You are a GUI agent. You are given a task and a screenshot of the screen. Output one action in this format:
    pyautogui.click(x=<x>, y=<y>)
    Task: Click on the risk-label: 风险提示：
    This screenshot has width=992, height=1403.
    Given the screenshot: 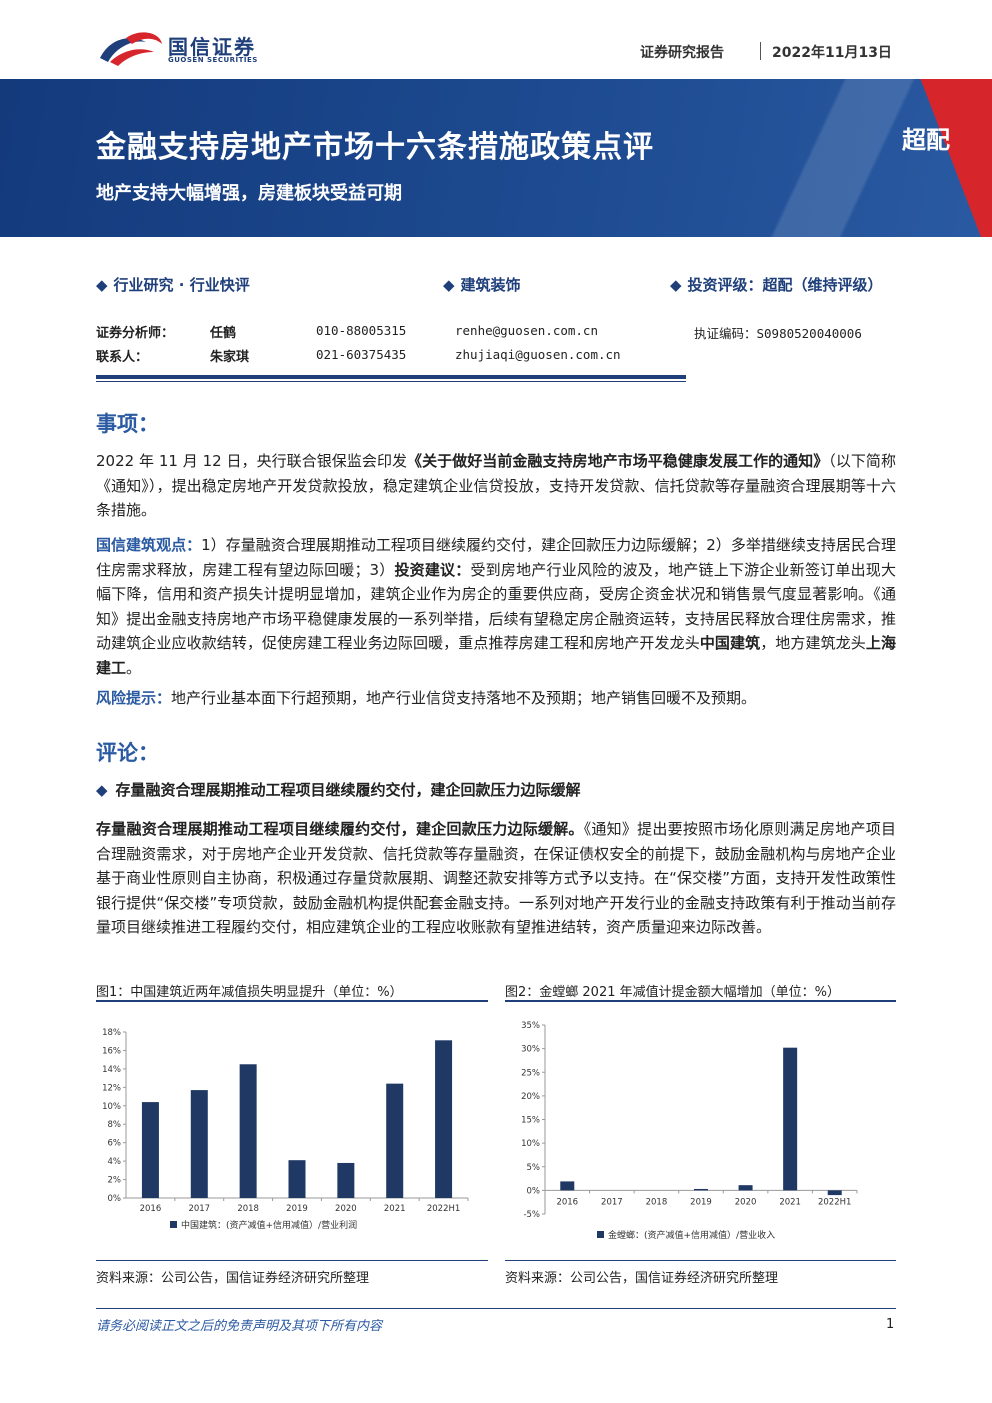 What is the action you would take?
    pyautogui.click(x=134, y=698)
    